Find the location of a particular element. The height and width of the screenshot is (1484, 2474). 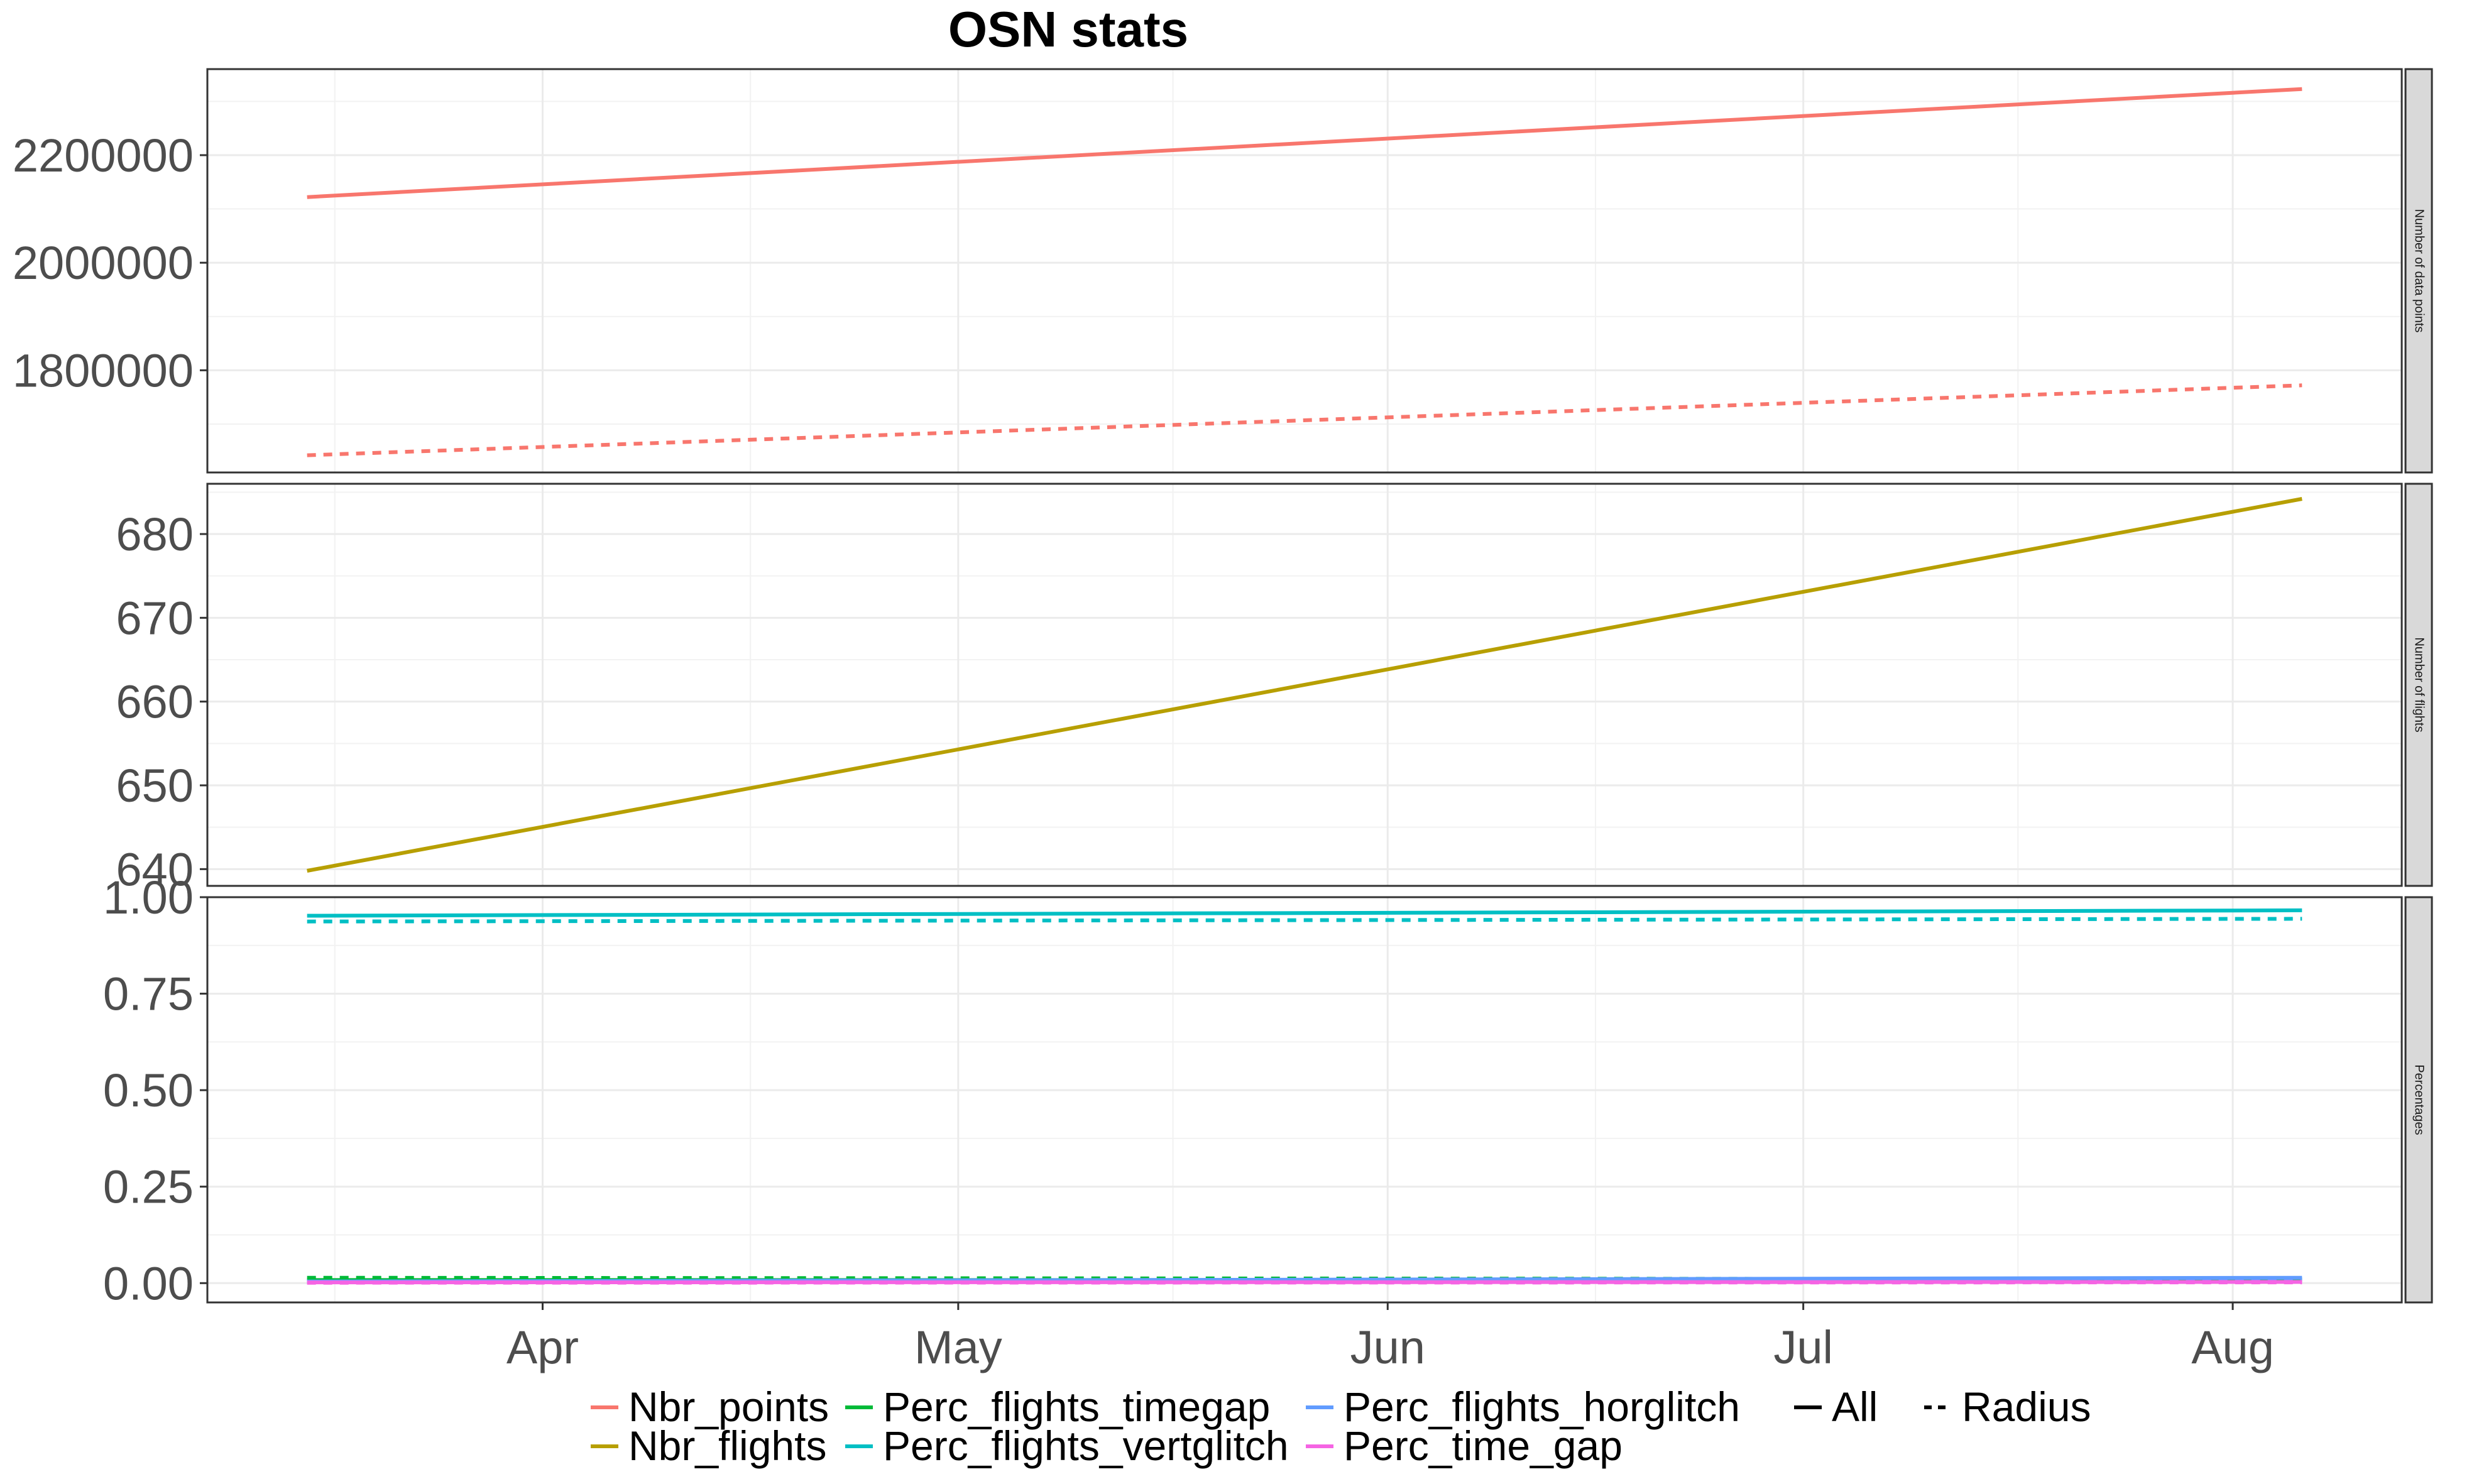

facet-strip-label: Number of flights is located at coordinates (2419, 684).